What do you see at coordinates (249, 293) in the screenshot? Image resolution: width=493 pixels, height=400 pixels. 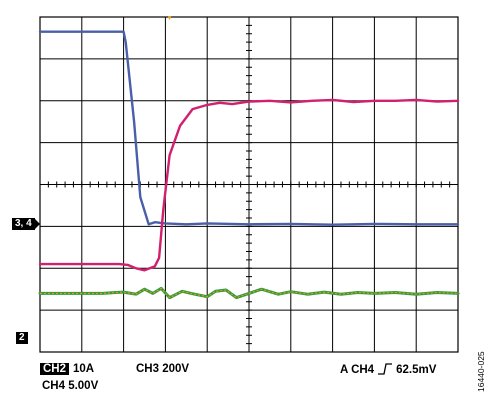 I see `channel-2-overlay-trace` at bounding box center [249, 293].